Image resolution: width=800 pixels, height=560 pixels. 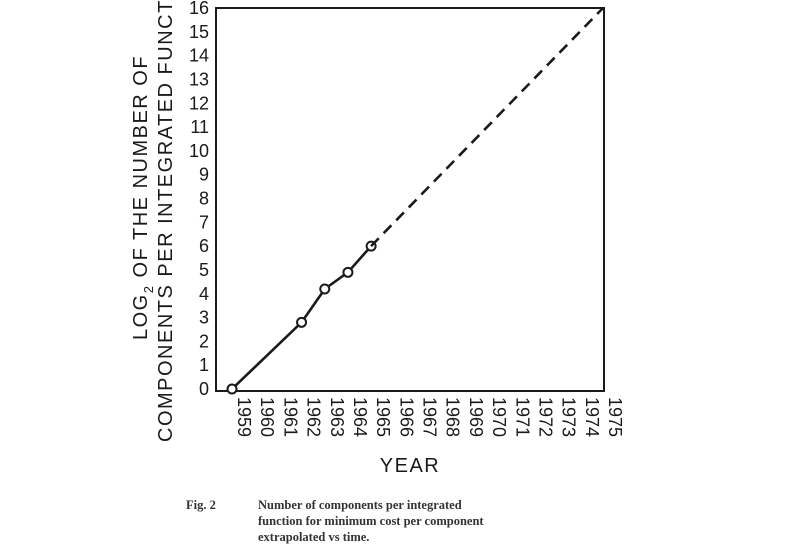 What do you see at coordinates (199, 127) in the screenshot?
I see `y-tick-label: 11` at bounding box center [199, 127].